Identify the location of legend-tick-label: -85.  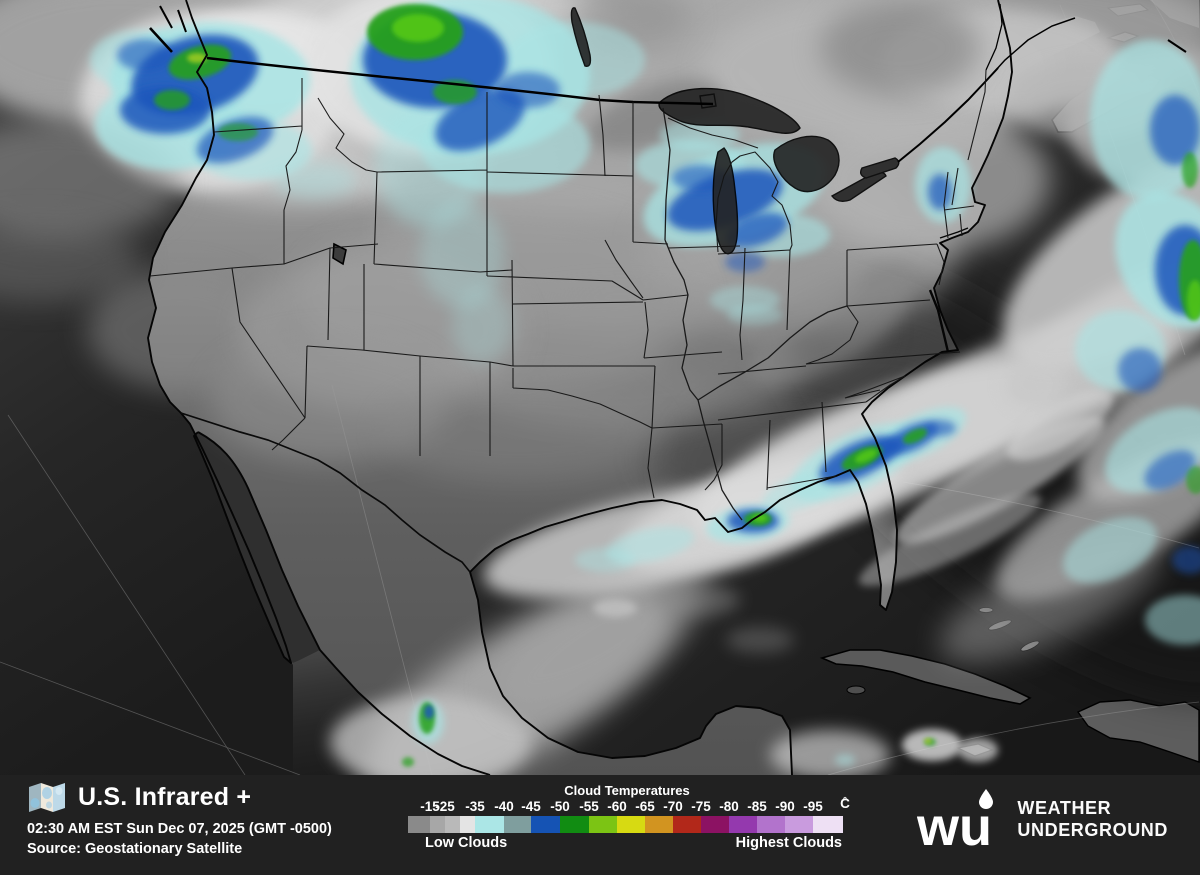
(757, 806).